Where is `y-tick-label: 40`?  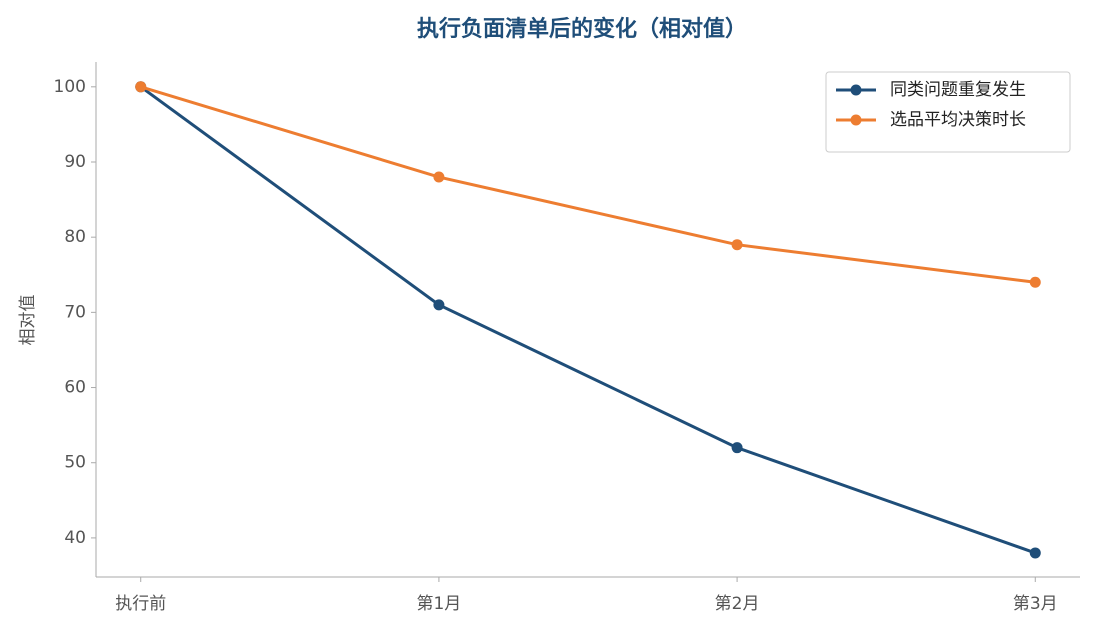
y-tick-label: 40 is located at coordinates (75, 538).